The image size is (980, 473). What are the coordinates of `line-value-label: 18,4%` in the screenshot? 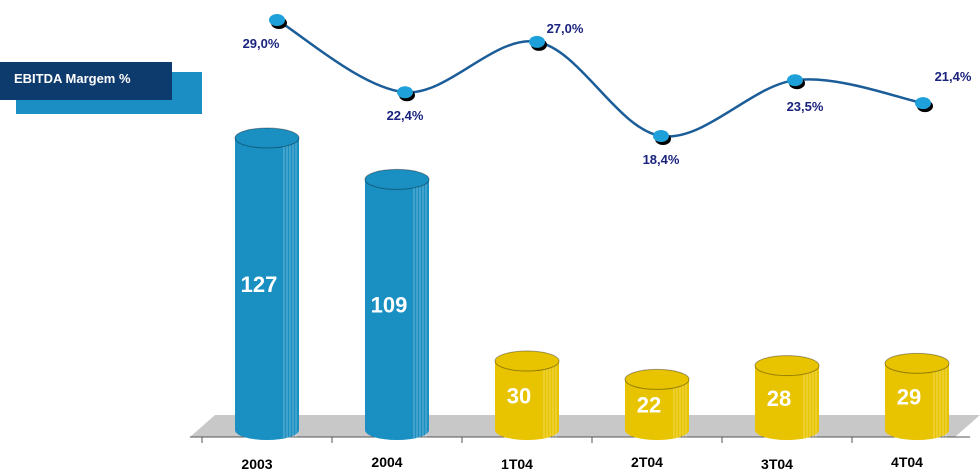 It's located at (661, 159).